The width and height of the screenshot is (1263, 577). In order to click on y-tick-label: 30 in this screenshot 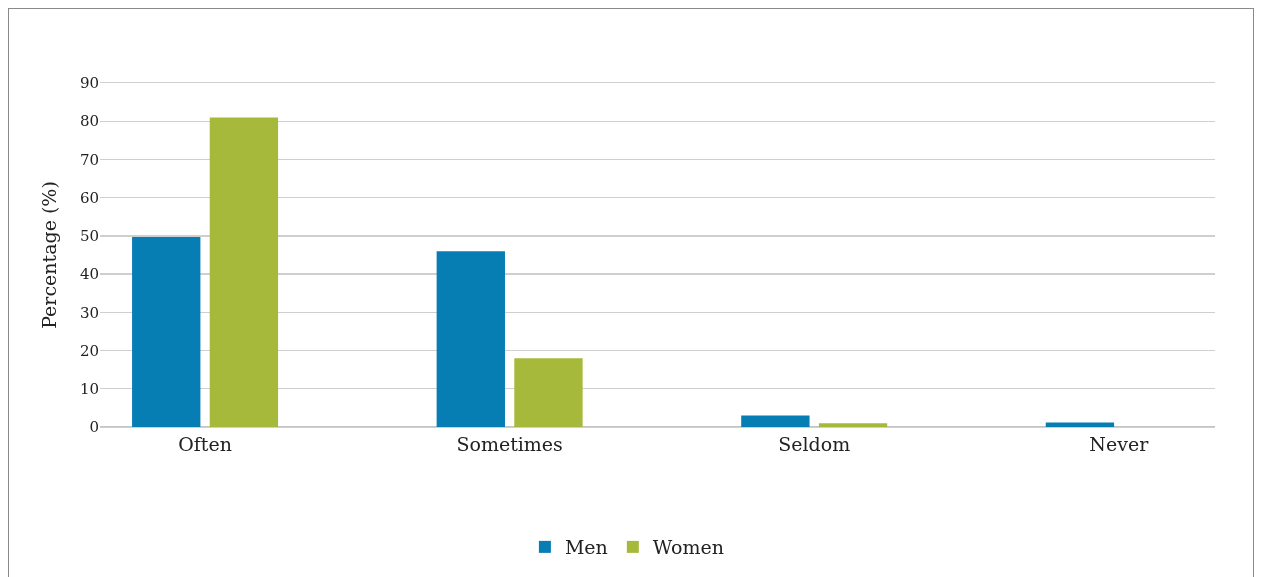, I will do `click(89, 312)`.